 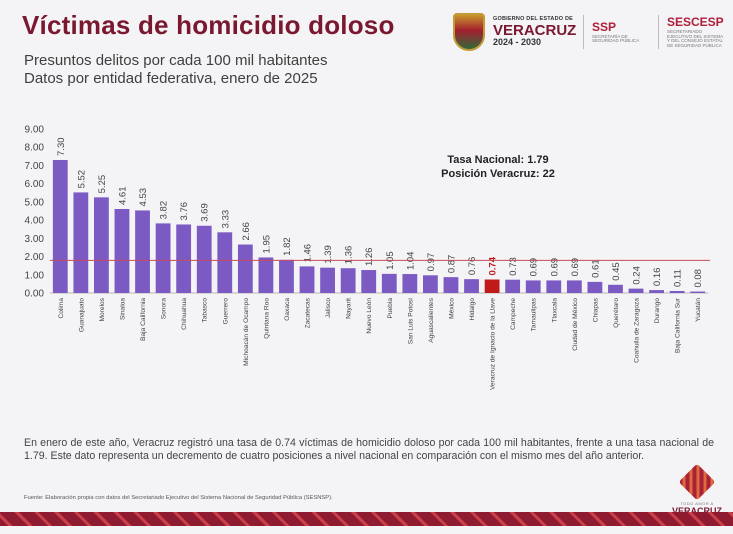 I want to click on brand-tagline: TODO AMOR A, so click(x=697, y=503).